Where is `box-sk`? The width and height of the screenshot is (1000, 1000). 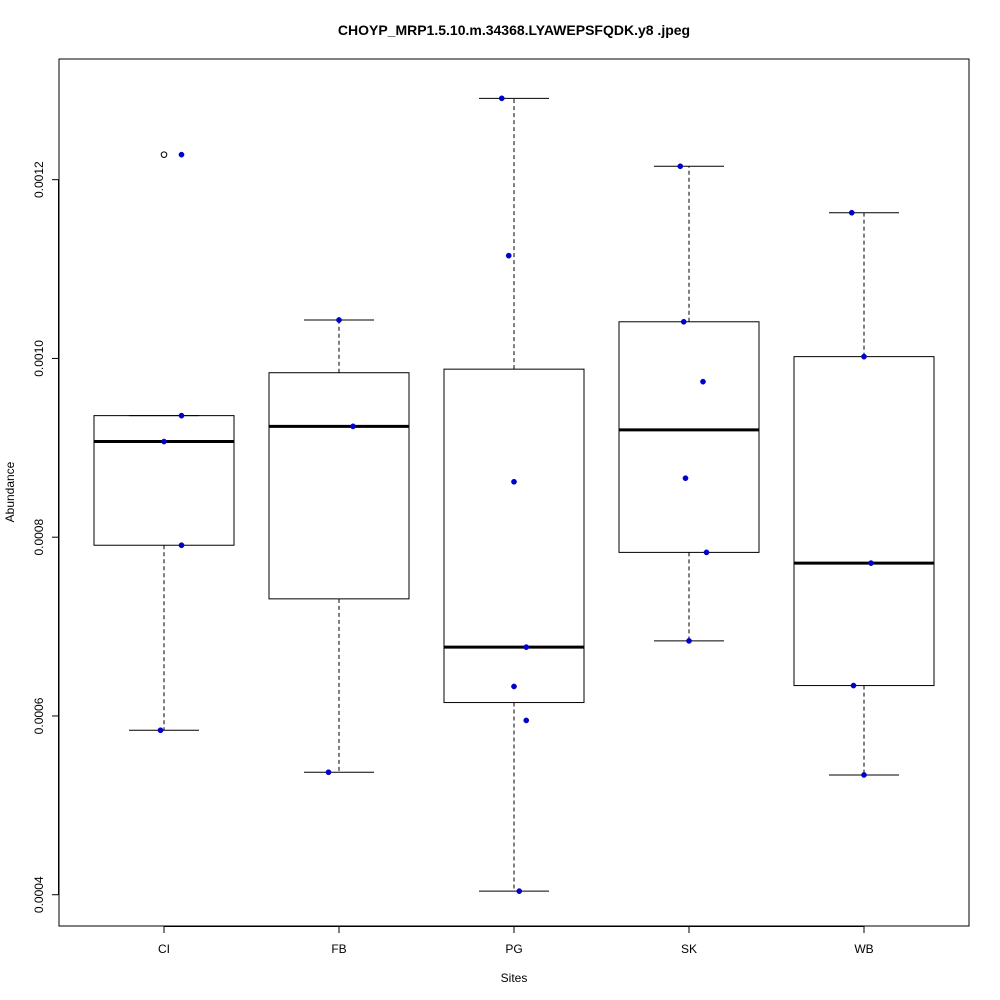
box-sk is located at coordinates (689, 403).